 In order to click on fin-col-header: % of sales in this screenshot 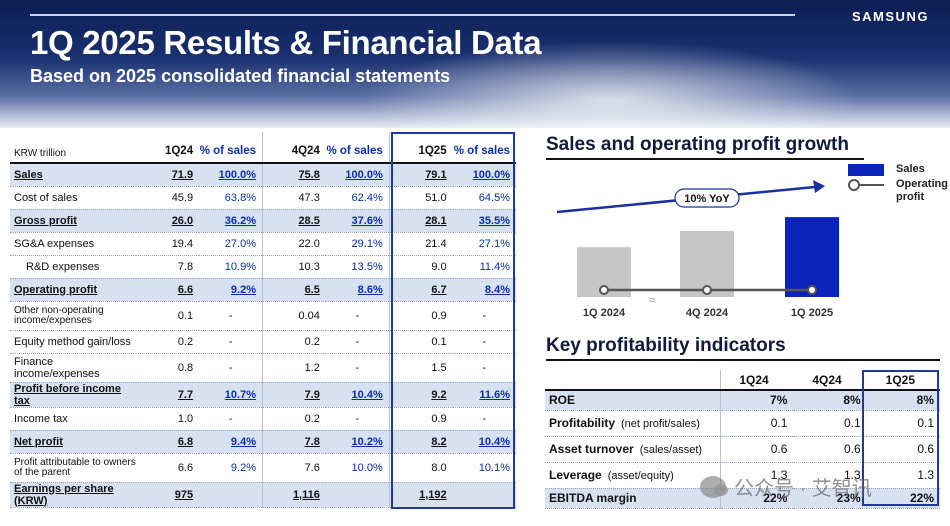, I will do `click(484, 148)`.